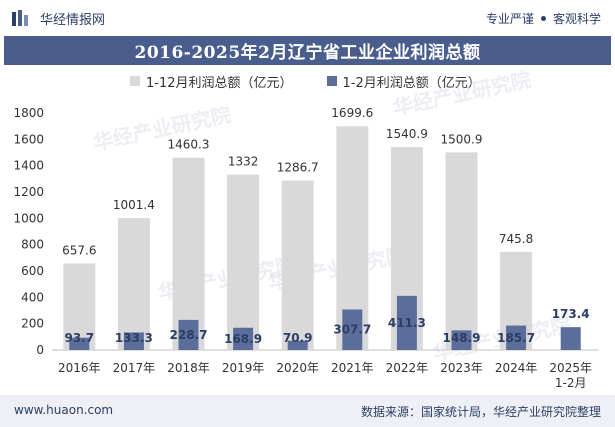 The height and width of the screenshot is (427, 615). What do you see at coordinates (28, 139) in the screenshot?
I see `y-tick-label: 1600` at bounding box center [28, 139].